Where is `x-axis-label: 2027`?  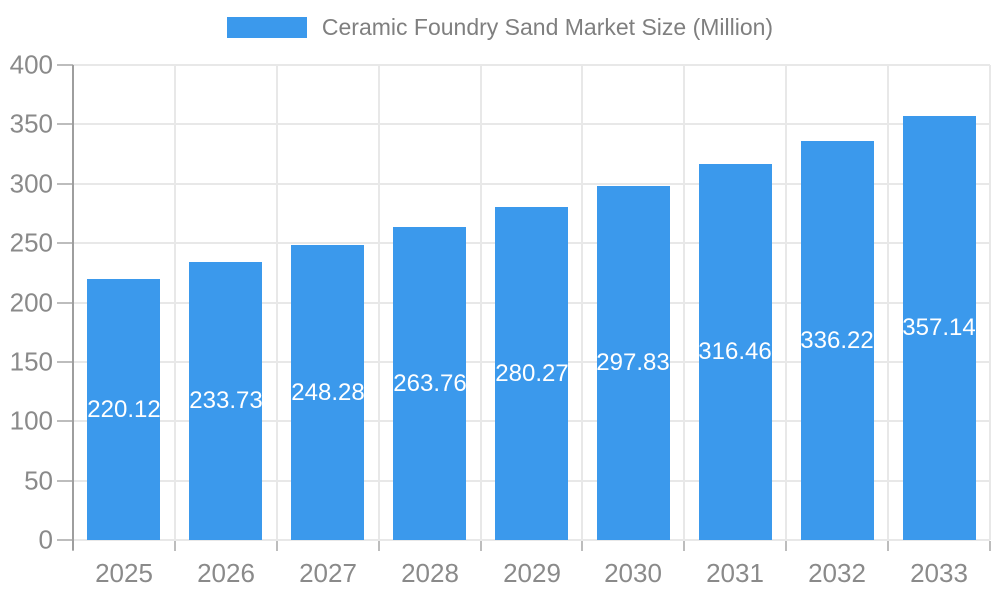 x-axis-label: 2027 is located at coordinates (328, 573).